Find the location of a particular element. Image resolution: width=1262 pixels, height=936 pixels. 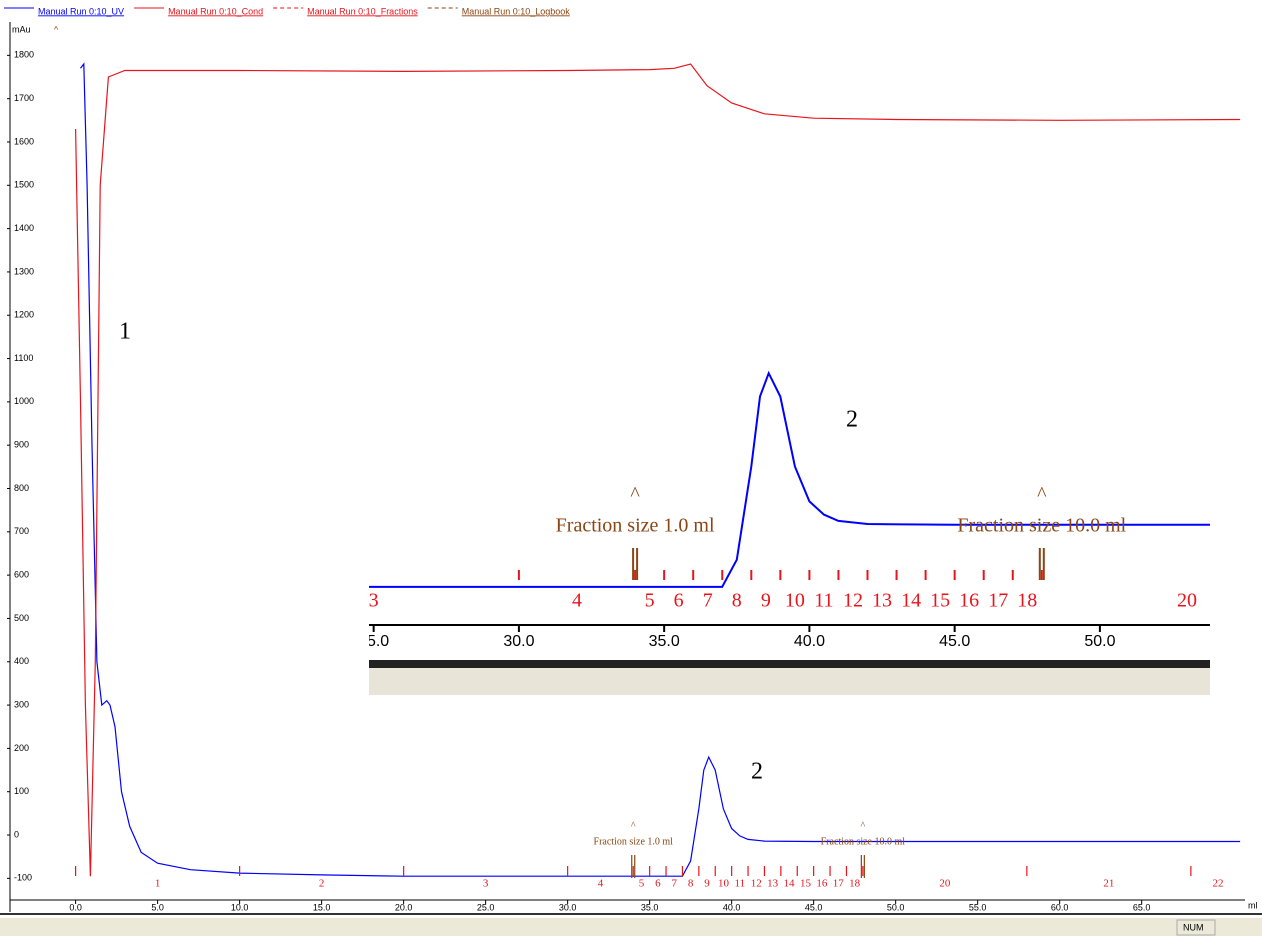

status-bar is located at coordinates (631, 927).